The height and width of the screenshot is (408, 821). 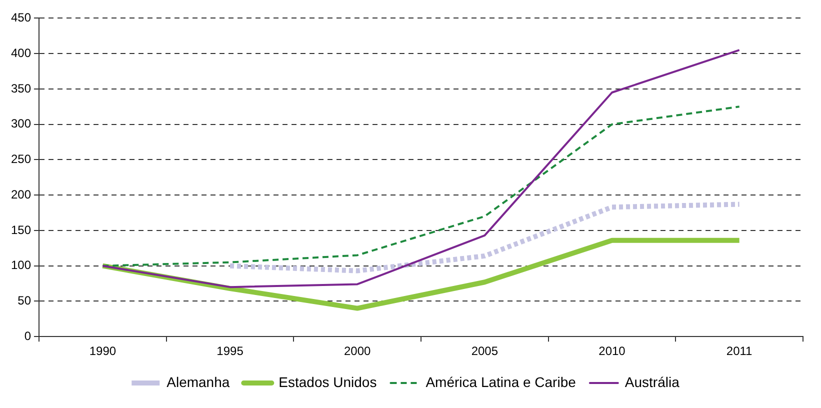 What do you see at coordinates (484, 351) in the screenshot?
I see `x-tick-label: 2005` at bounding box center [484, 351].